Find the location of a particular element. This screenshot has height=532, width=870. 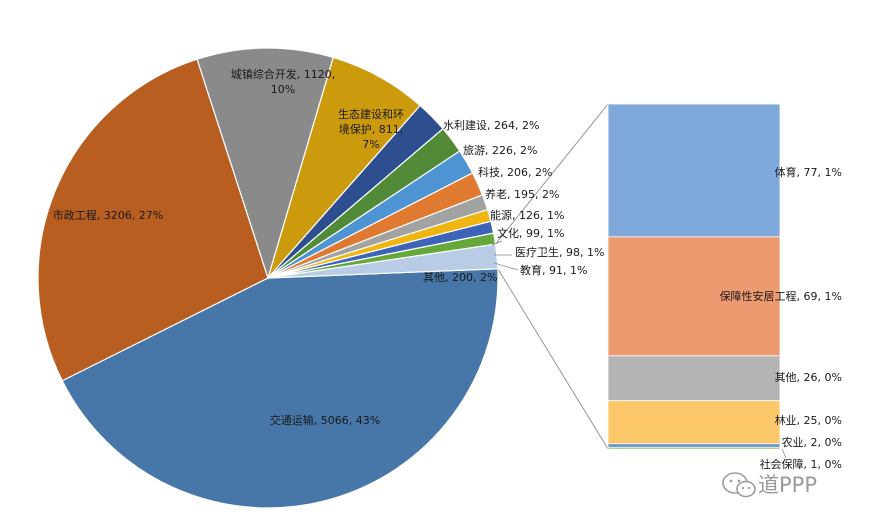

watermark: 道PPP is located at coordinates (769, 485).